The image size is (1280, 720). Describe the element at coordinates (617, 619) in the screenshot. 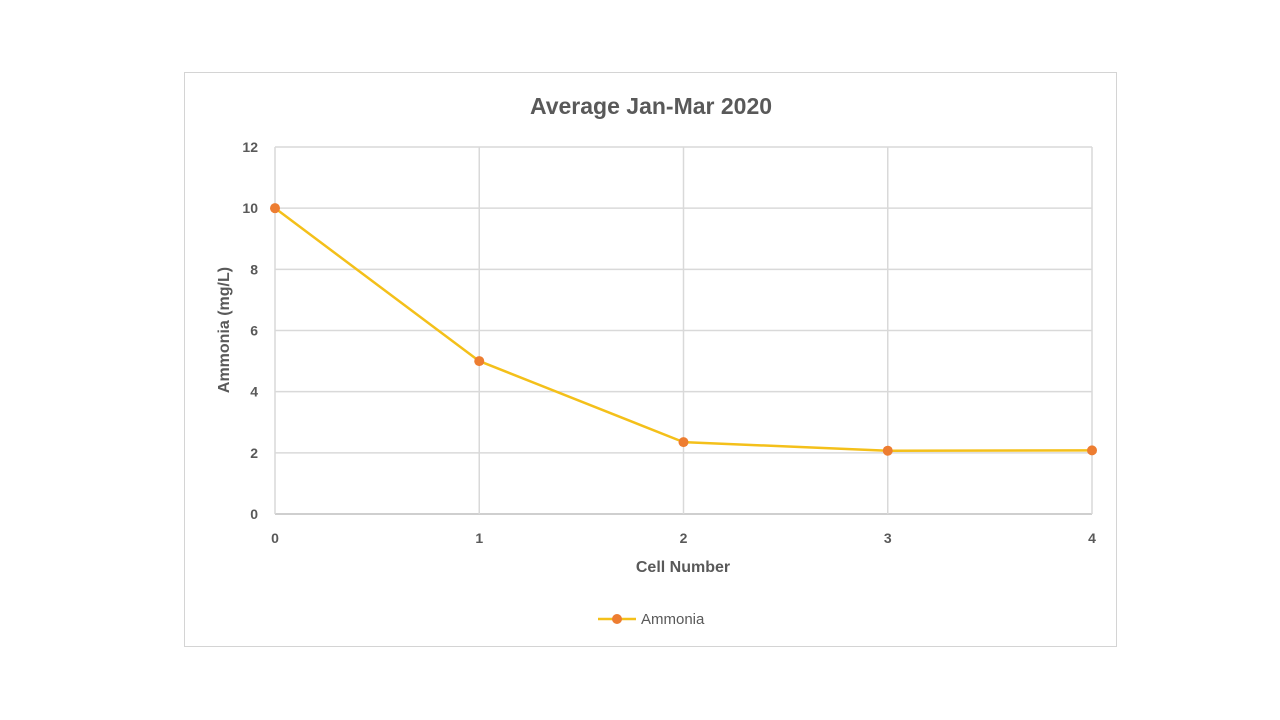

I see `legend-marker-swatch` at that location.